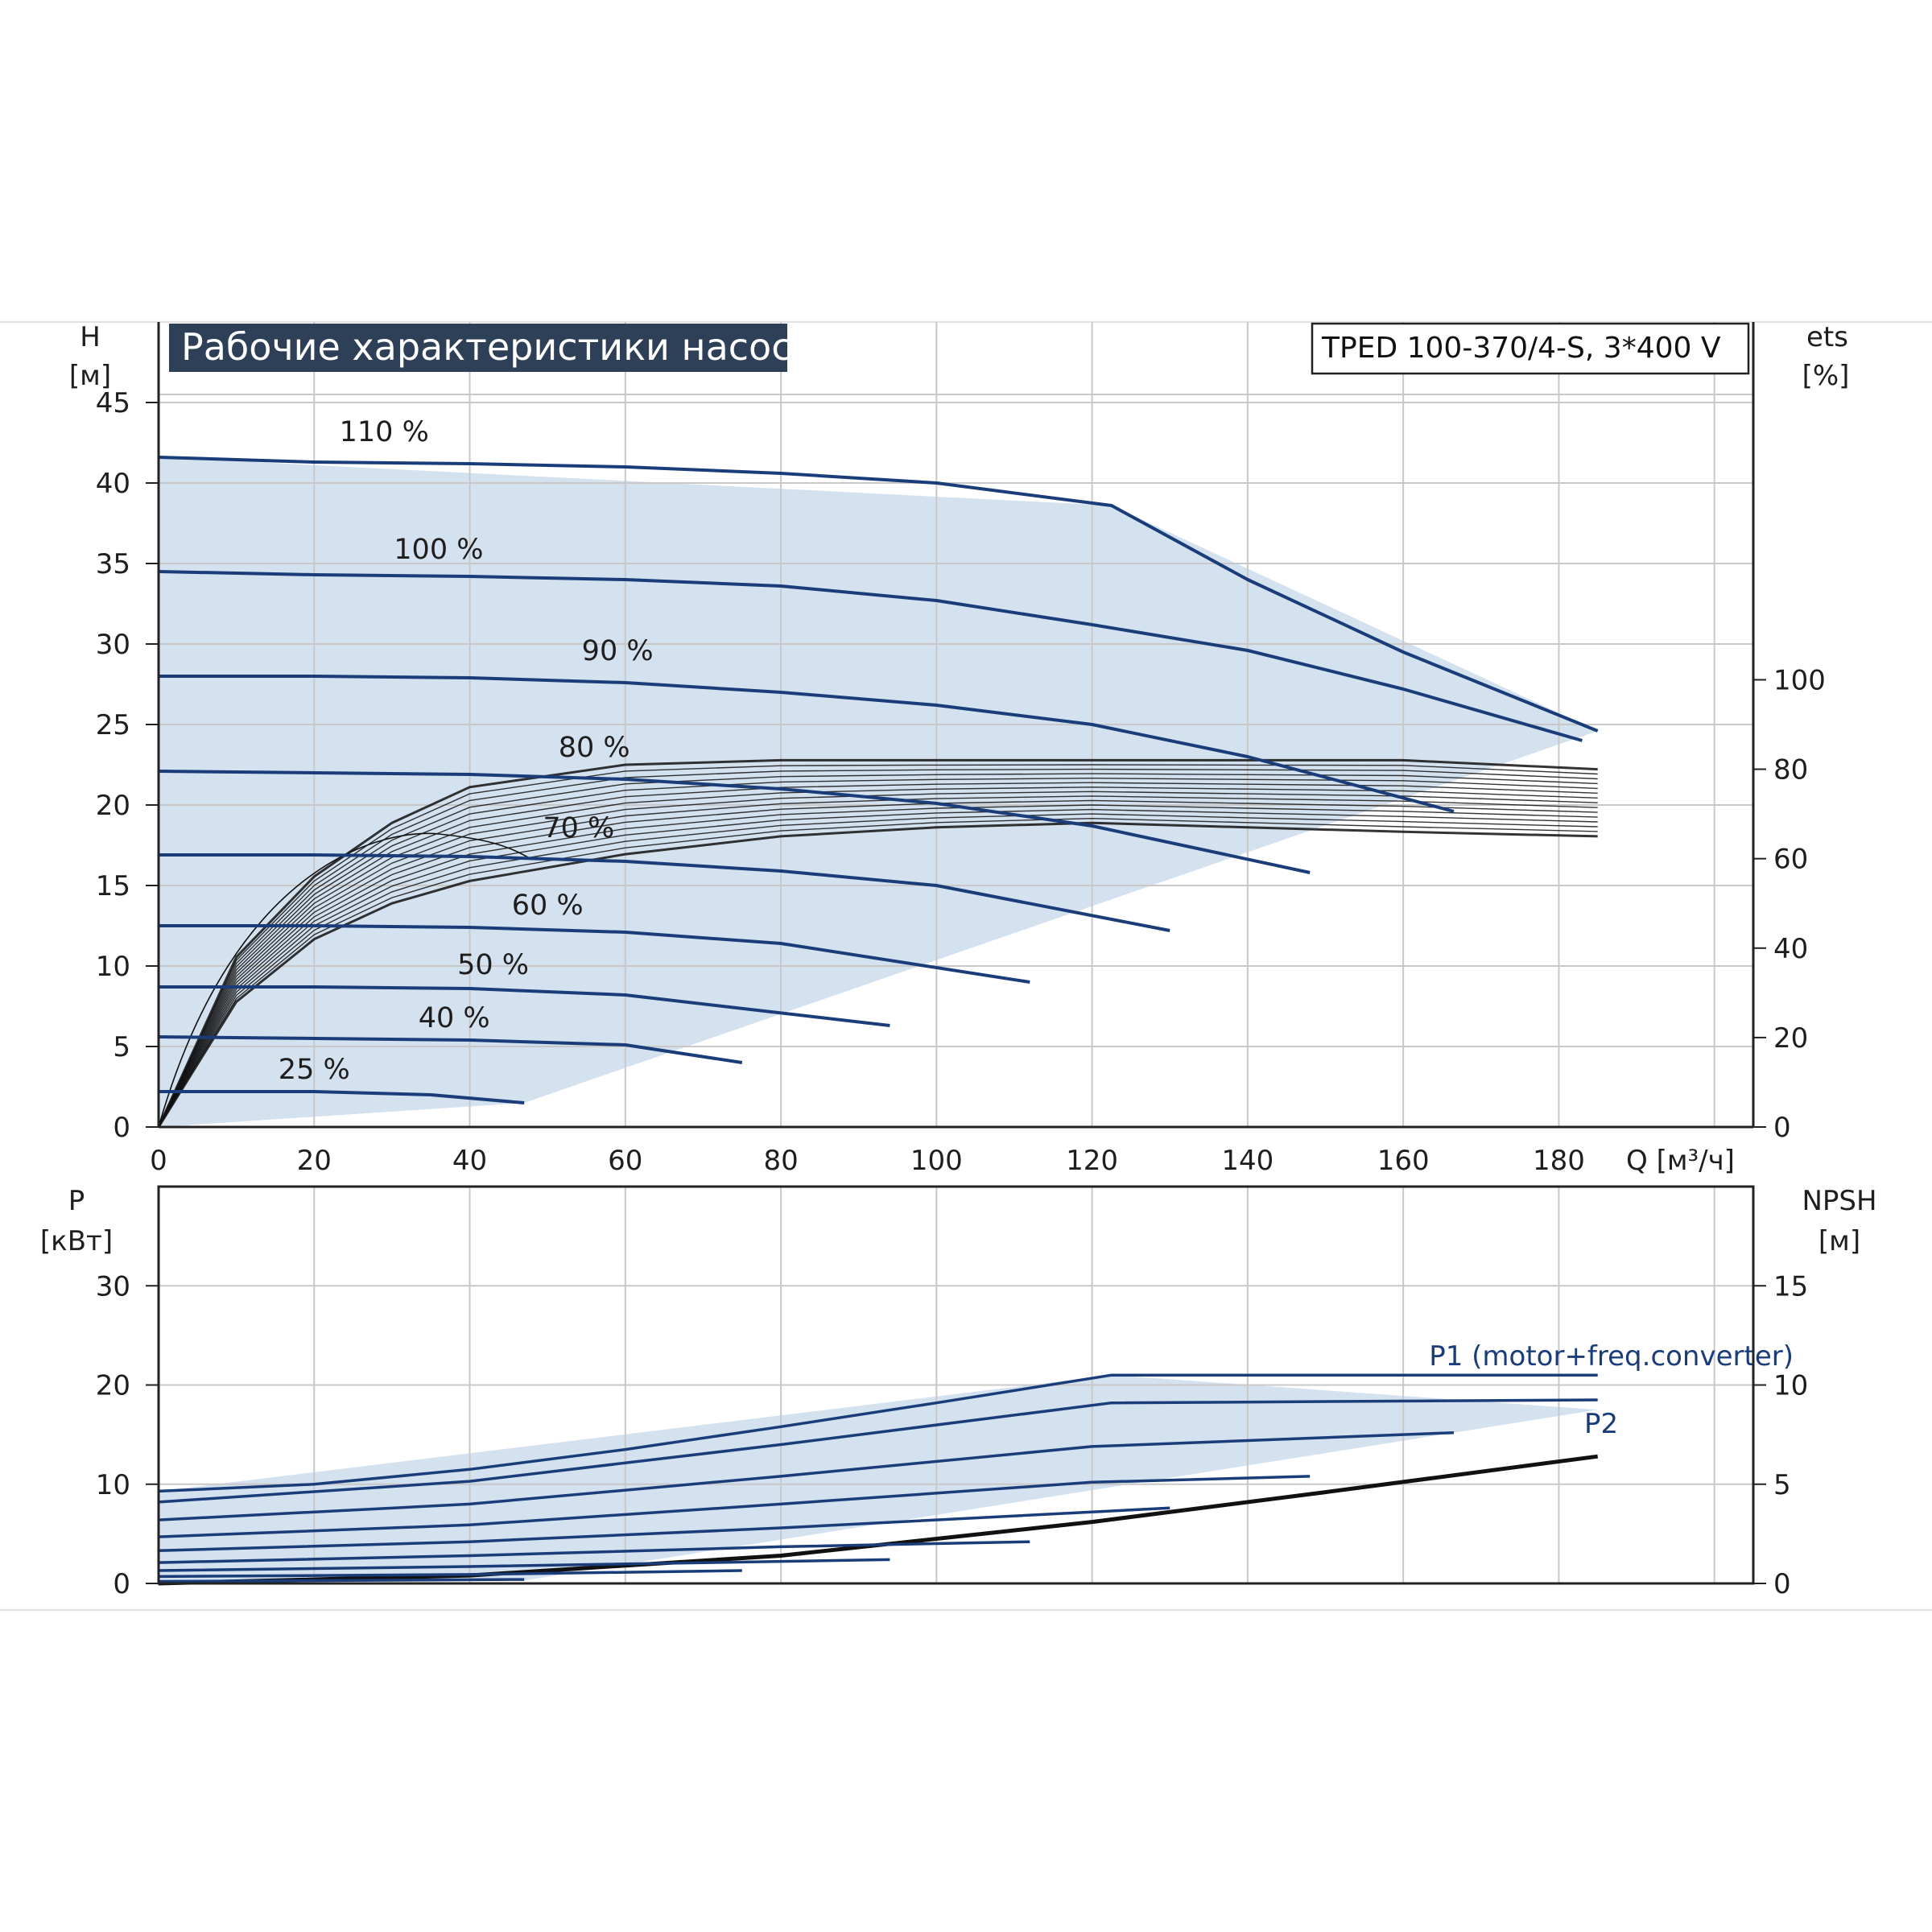  Describe the element at coordinates (113, 484) in the screenshot. I see `head-tick-40: 40` at that location.